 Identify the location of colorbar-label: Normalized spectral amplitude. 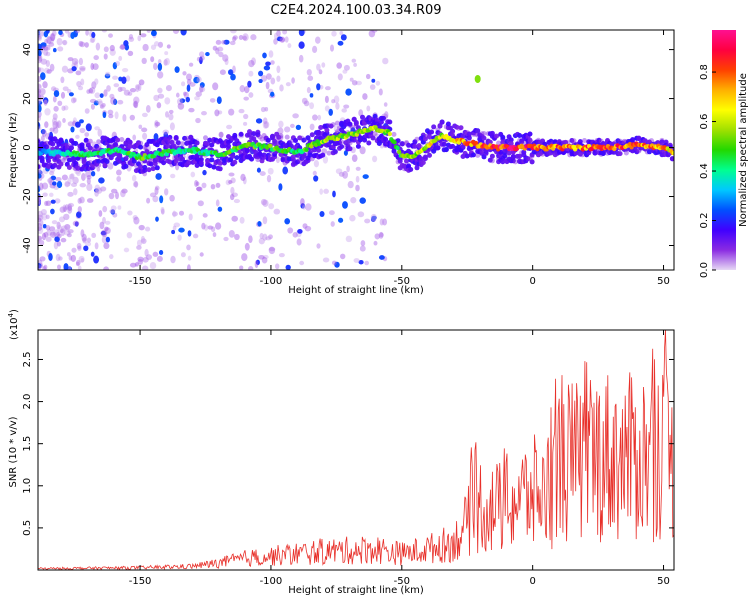
(743, 150).